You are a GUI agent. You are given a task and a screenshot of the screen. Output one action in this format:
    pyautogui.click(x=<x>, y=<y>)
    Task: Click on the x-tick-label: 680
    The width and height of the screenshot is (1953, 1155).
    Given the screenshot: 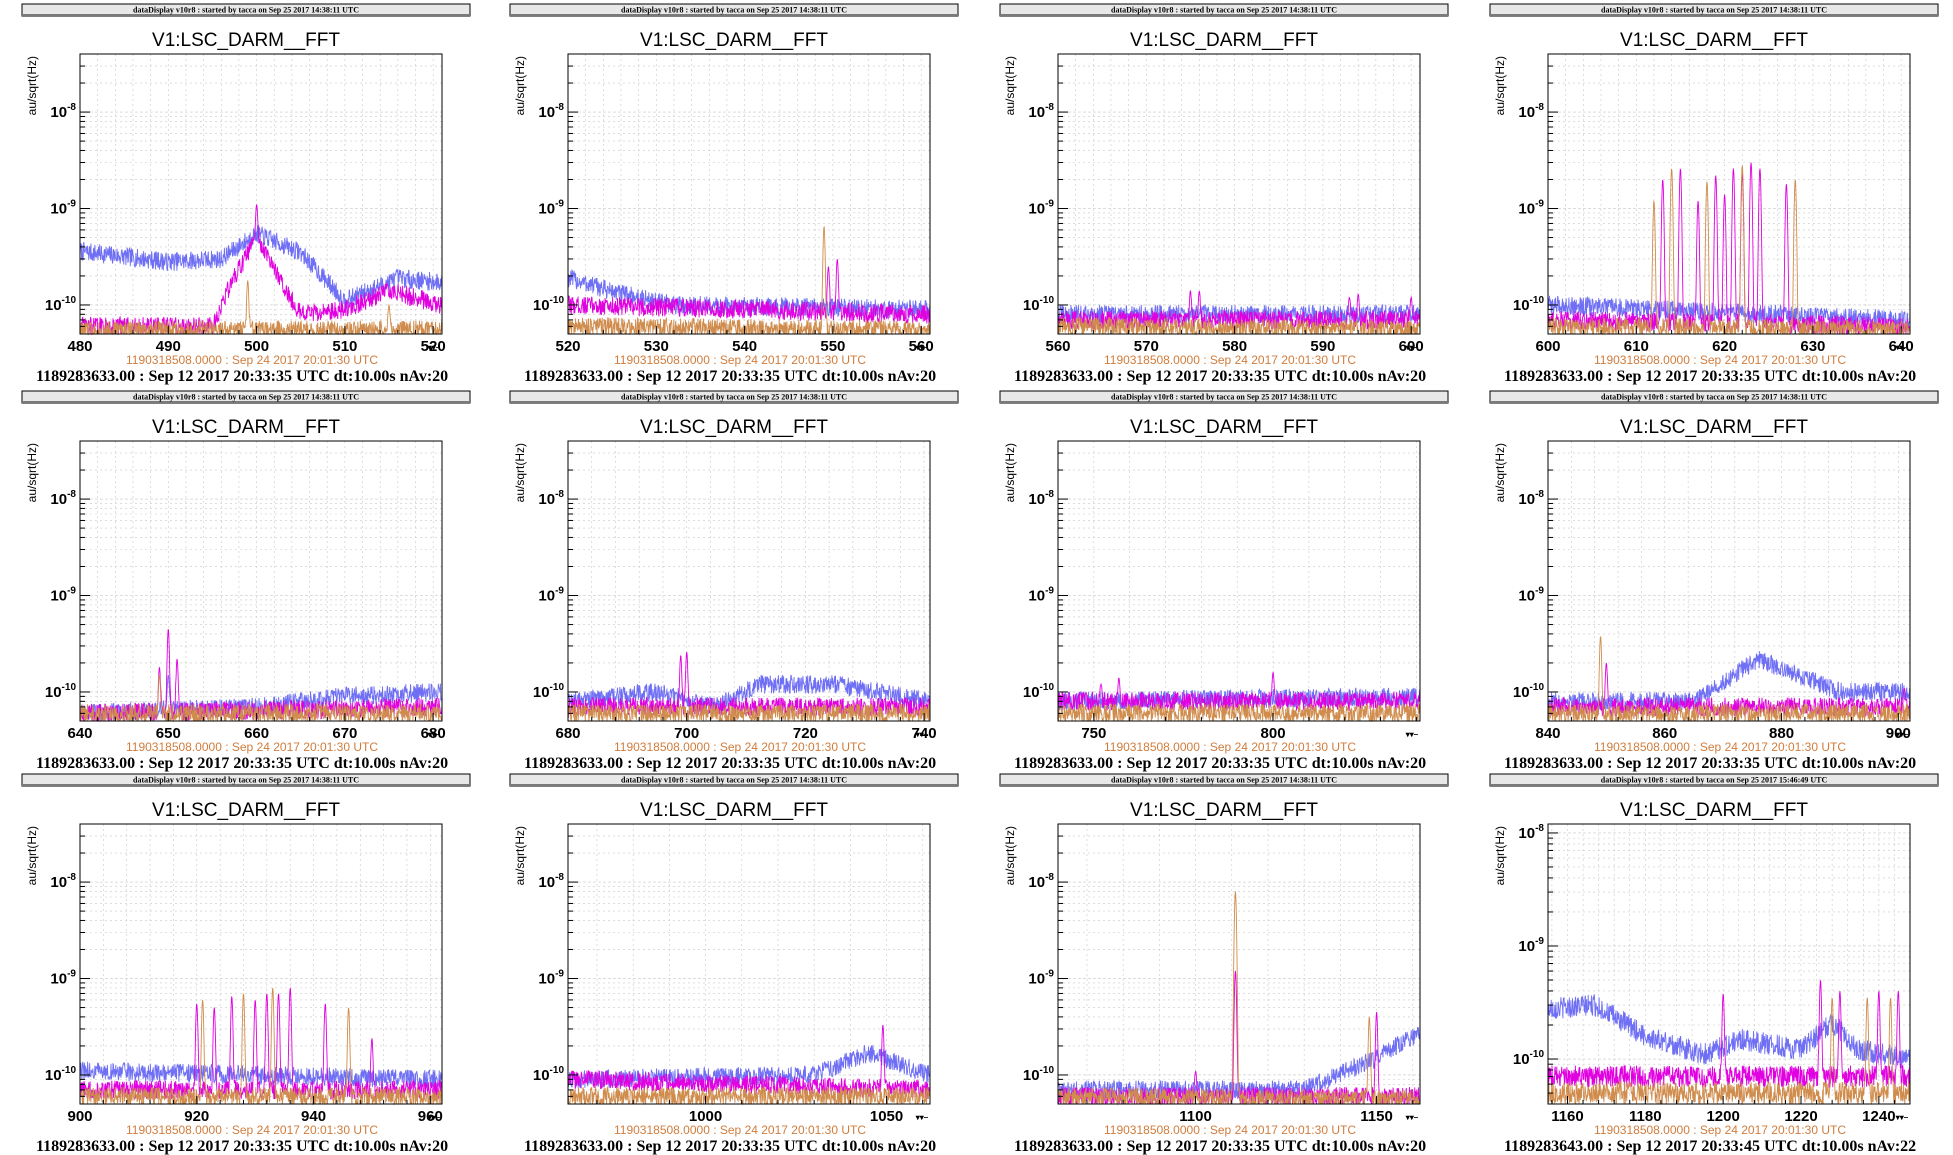 What is the action you would take?
    pyautogui.click(x=433, y=733)
    